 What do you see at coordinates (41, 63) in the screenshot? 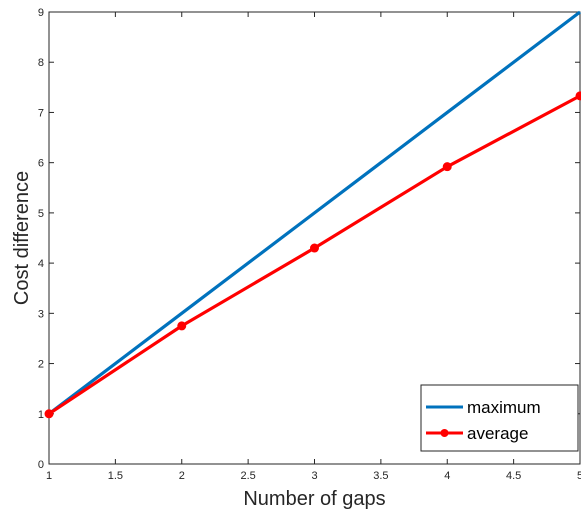
I see `y-tick-label: 8` at bounding box center [41, 63].